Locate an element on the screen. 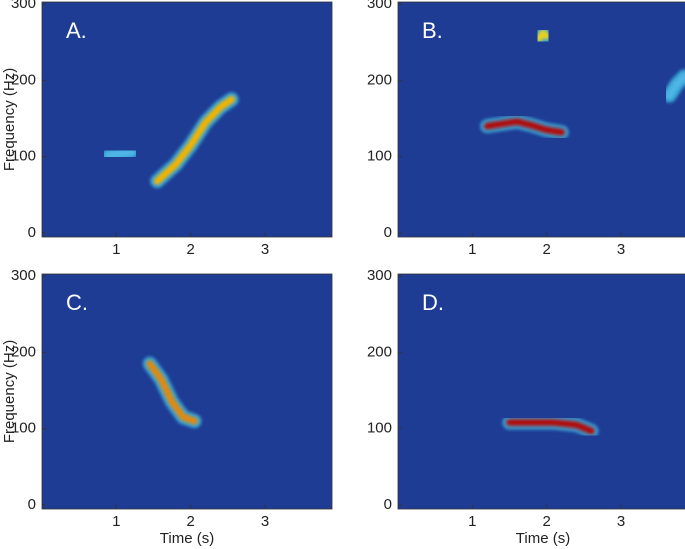 This screenshot has width=685, height=549. panel-label: B. is located at coordinates (432, 30).